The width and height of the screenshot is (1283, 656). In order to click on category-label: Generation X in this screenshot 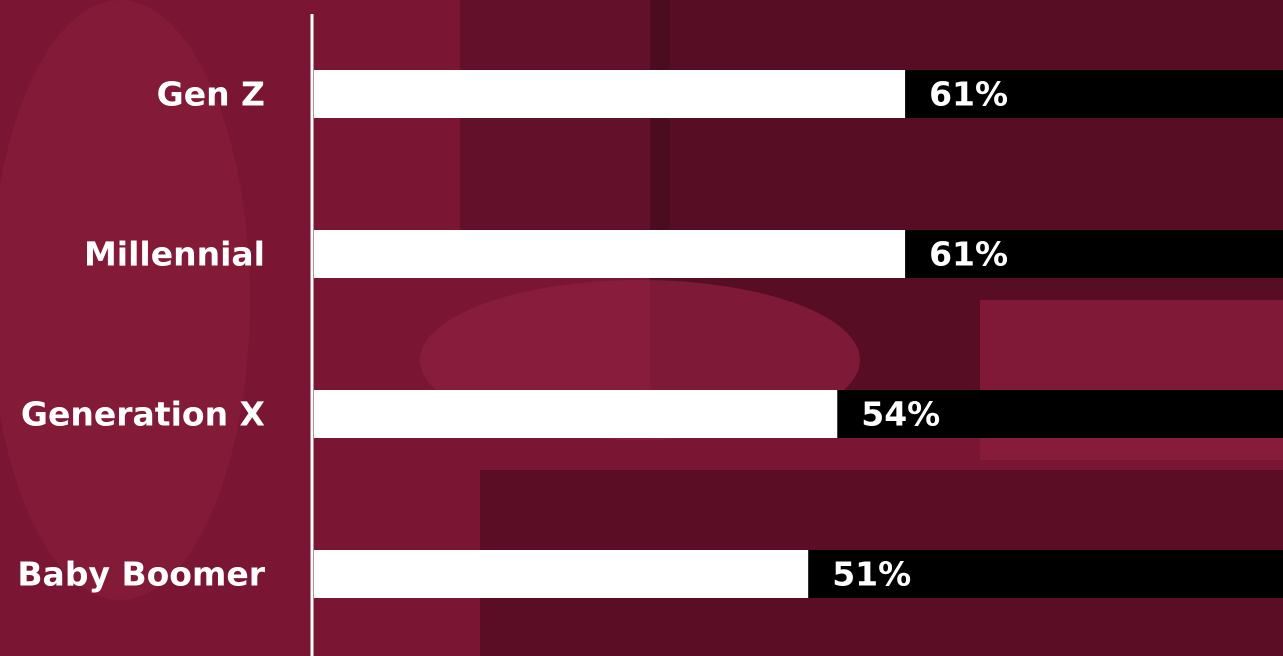, I will do `click(143, 414)`.